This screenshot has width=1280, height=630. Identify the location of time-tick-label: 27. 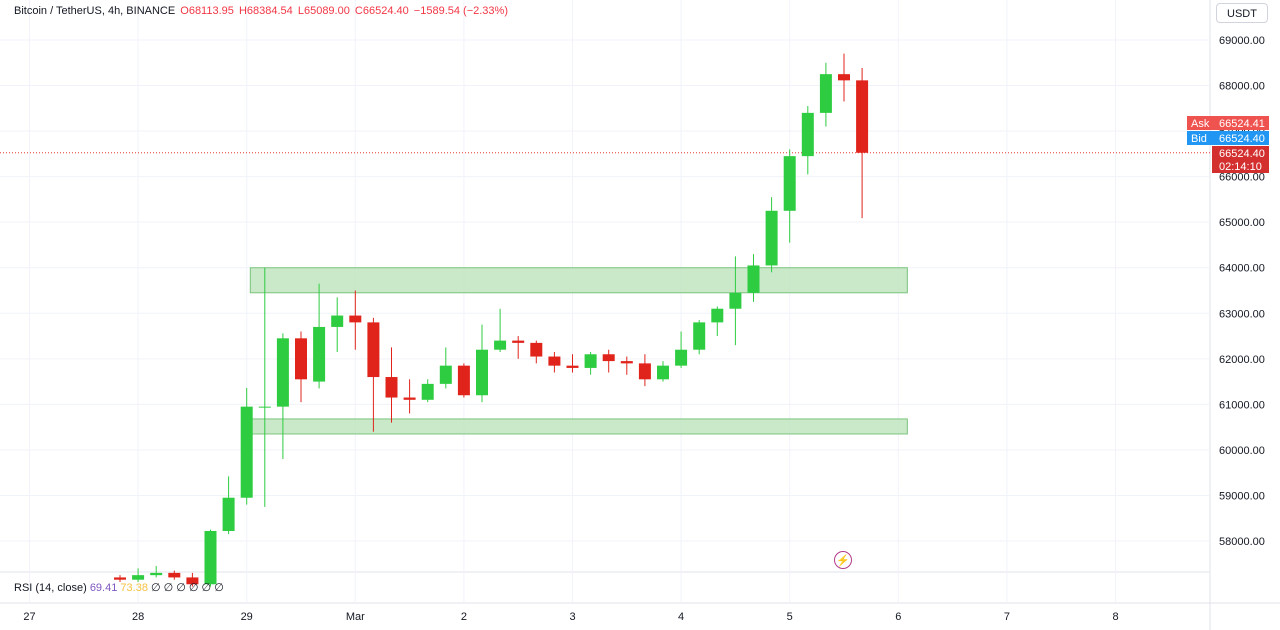
(29, 617).